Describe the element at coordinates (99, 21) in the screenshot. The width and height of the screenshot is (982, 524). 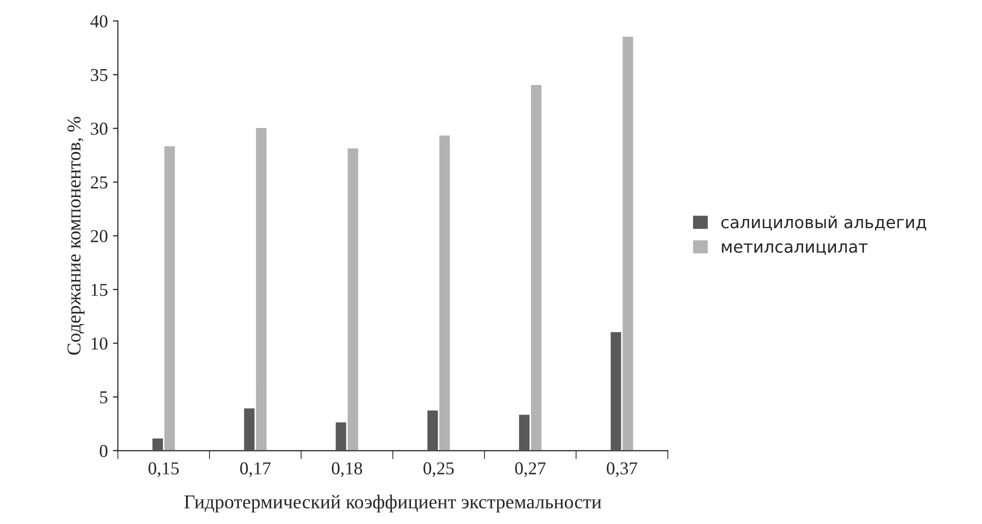
I see `y-tick-label: 40` at that location.